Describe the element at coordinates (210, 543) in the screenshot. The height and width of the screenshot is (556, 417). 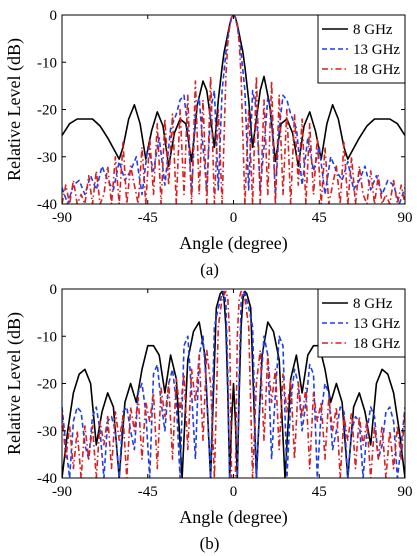
I see `panel-caption: (b)` at that location.